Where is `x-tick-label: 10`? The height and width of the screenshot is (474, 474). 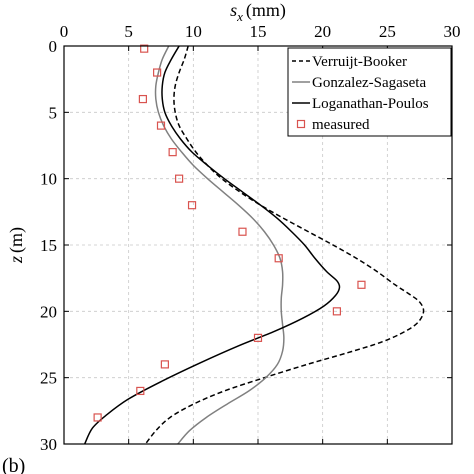
x-tick-label: 10 is located at coordinates (193, 31).